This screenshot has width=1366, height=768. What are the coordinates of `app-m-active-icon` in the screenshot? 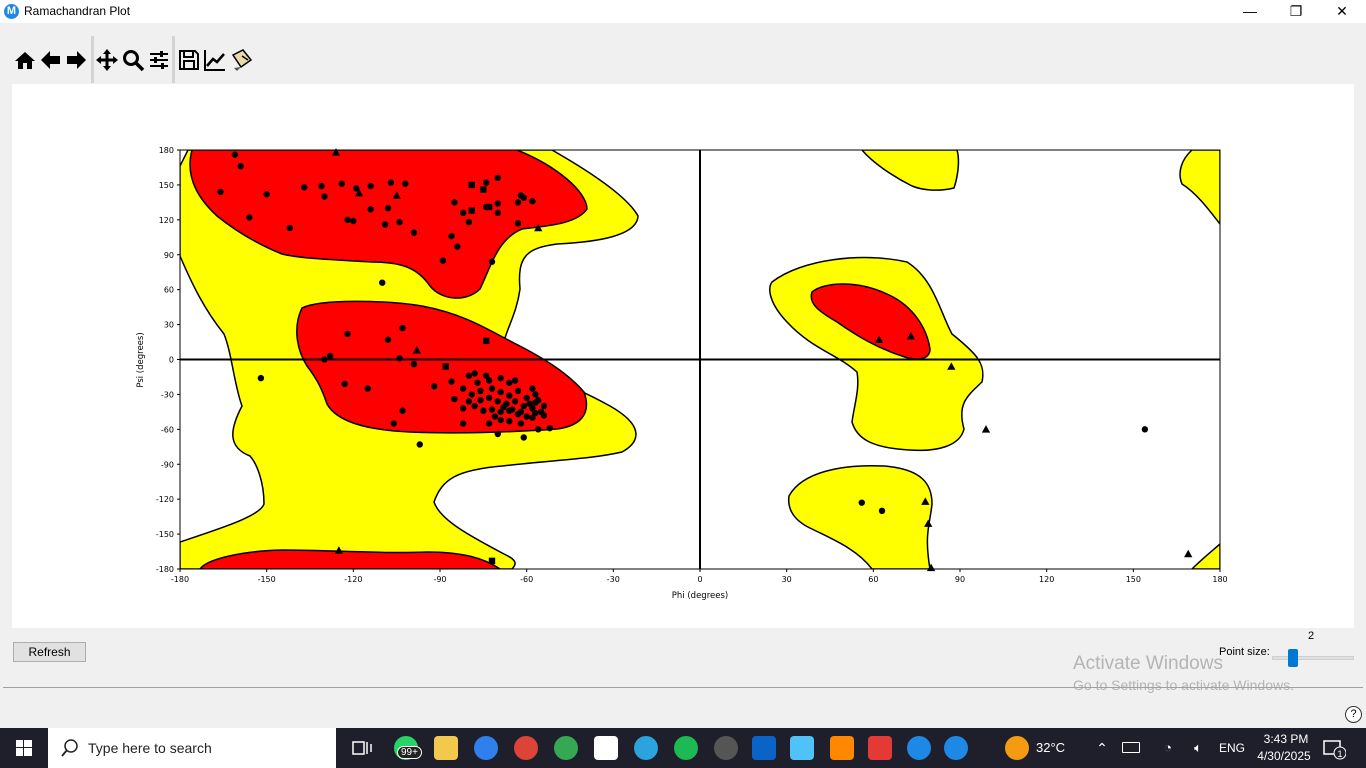 It's located at (956, 748).